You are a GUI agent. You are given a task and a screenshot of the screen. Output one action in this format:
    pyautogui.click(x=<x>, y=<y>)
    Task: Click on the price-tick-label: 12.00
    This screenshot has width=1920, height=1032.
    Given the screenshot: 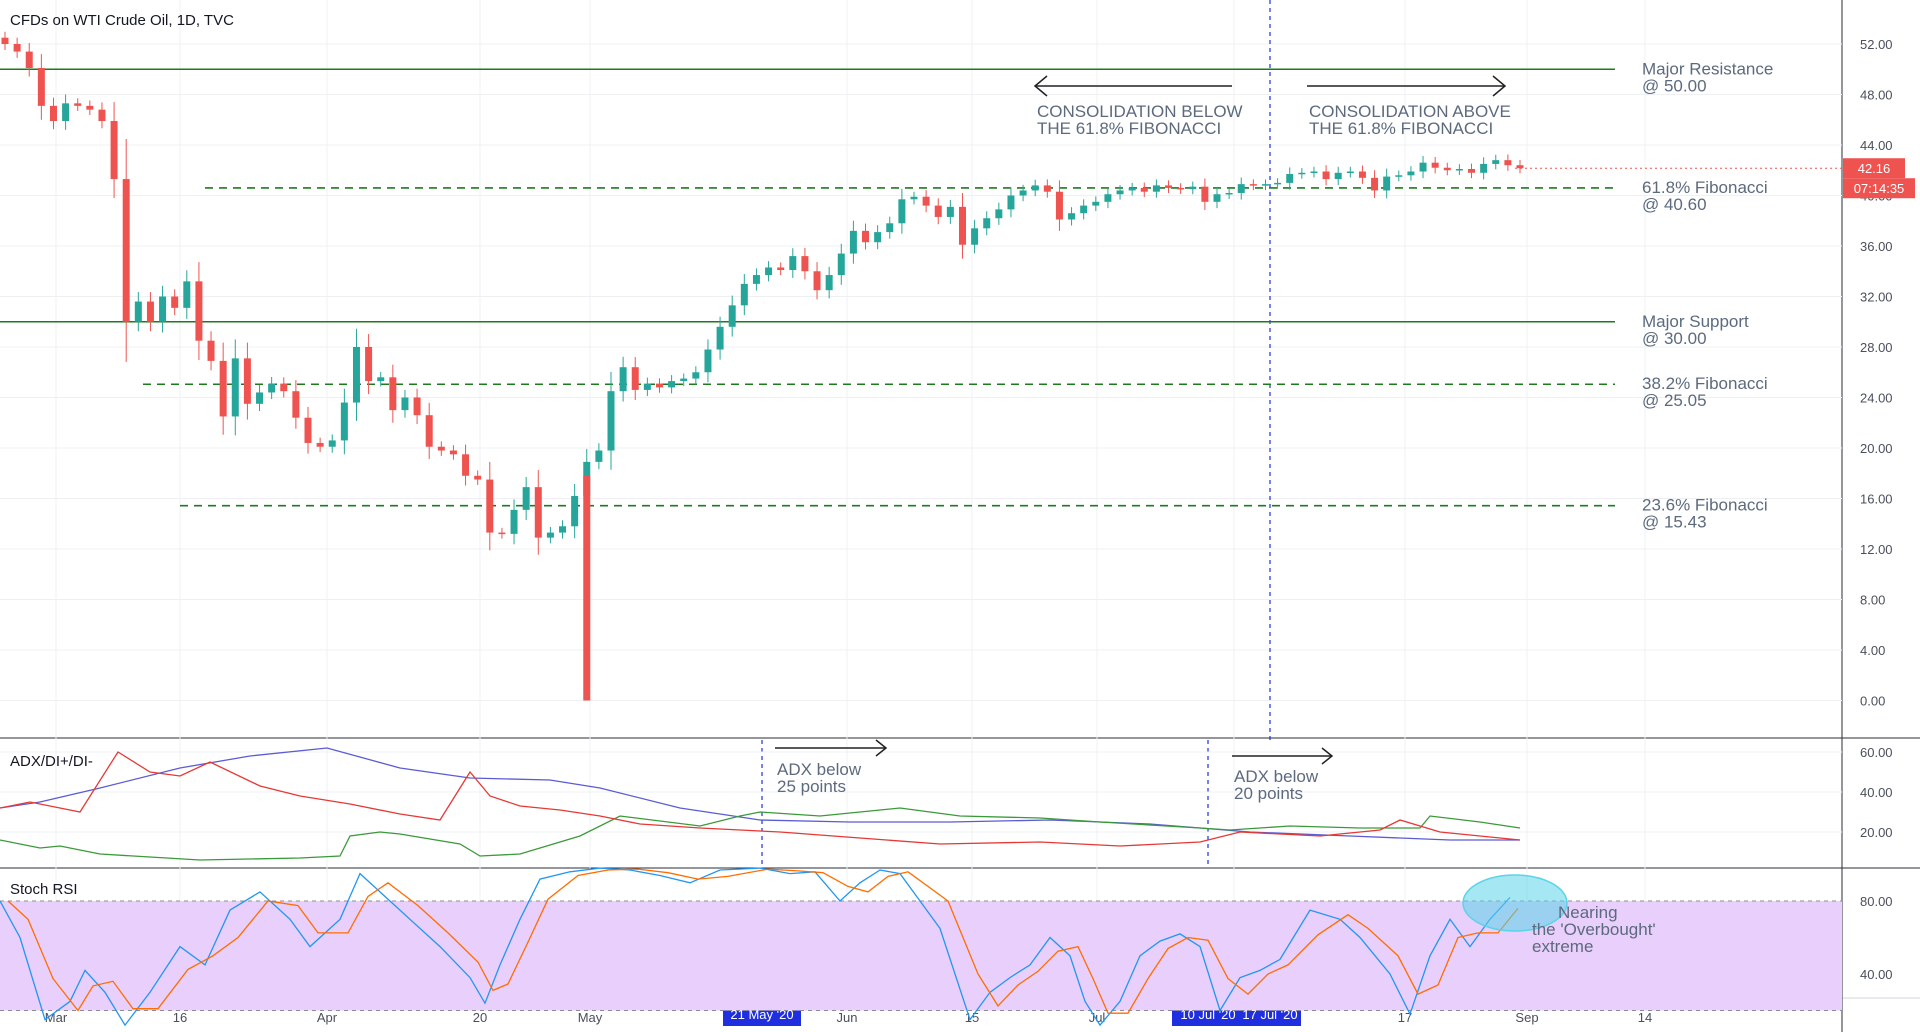 What is the action you would take?
    pyautogui.click(x=1876, y=549)
    